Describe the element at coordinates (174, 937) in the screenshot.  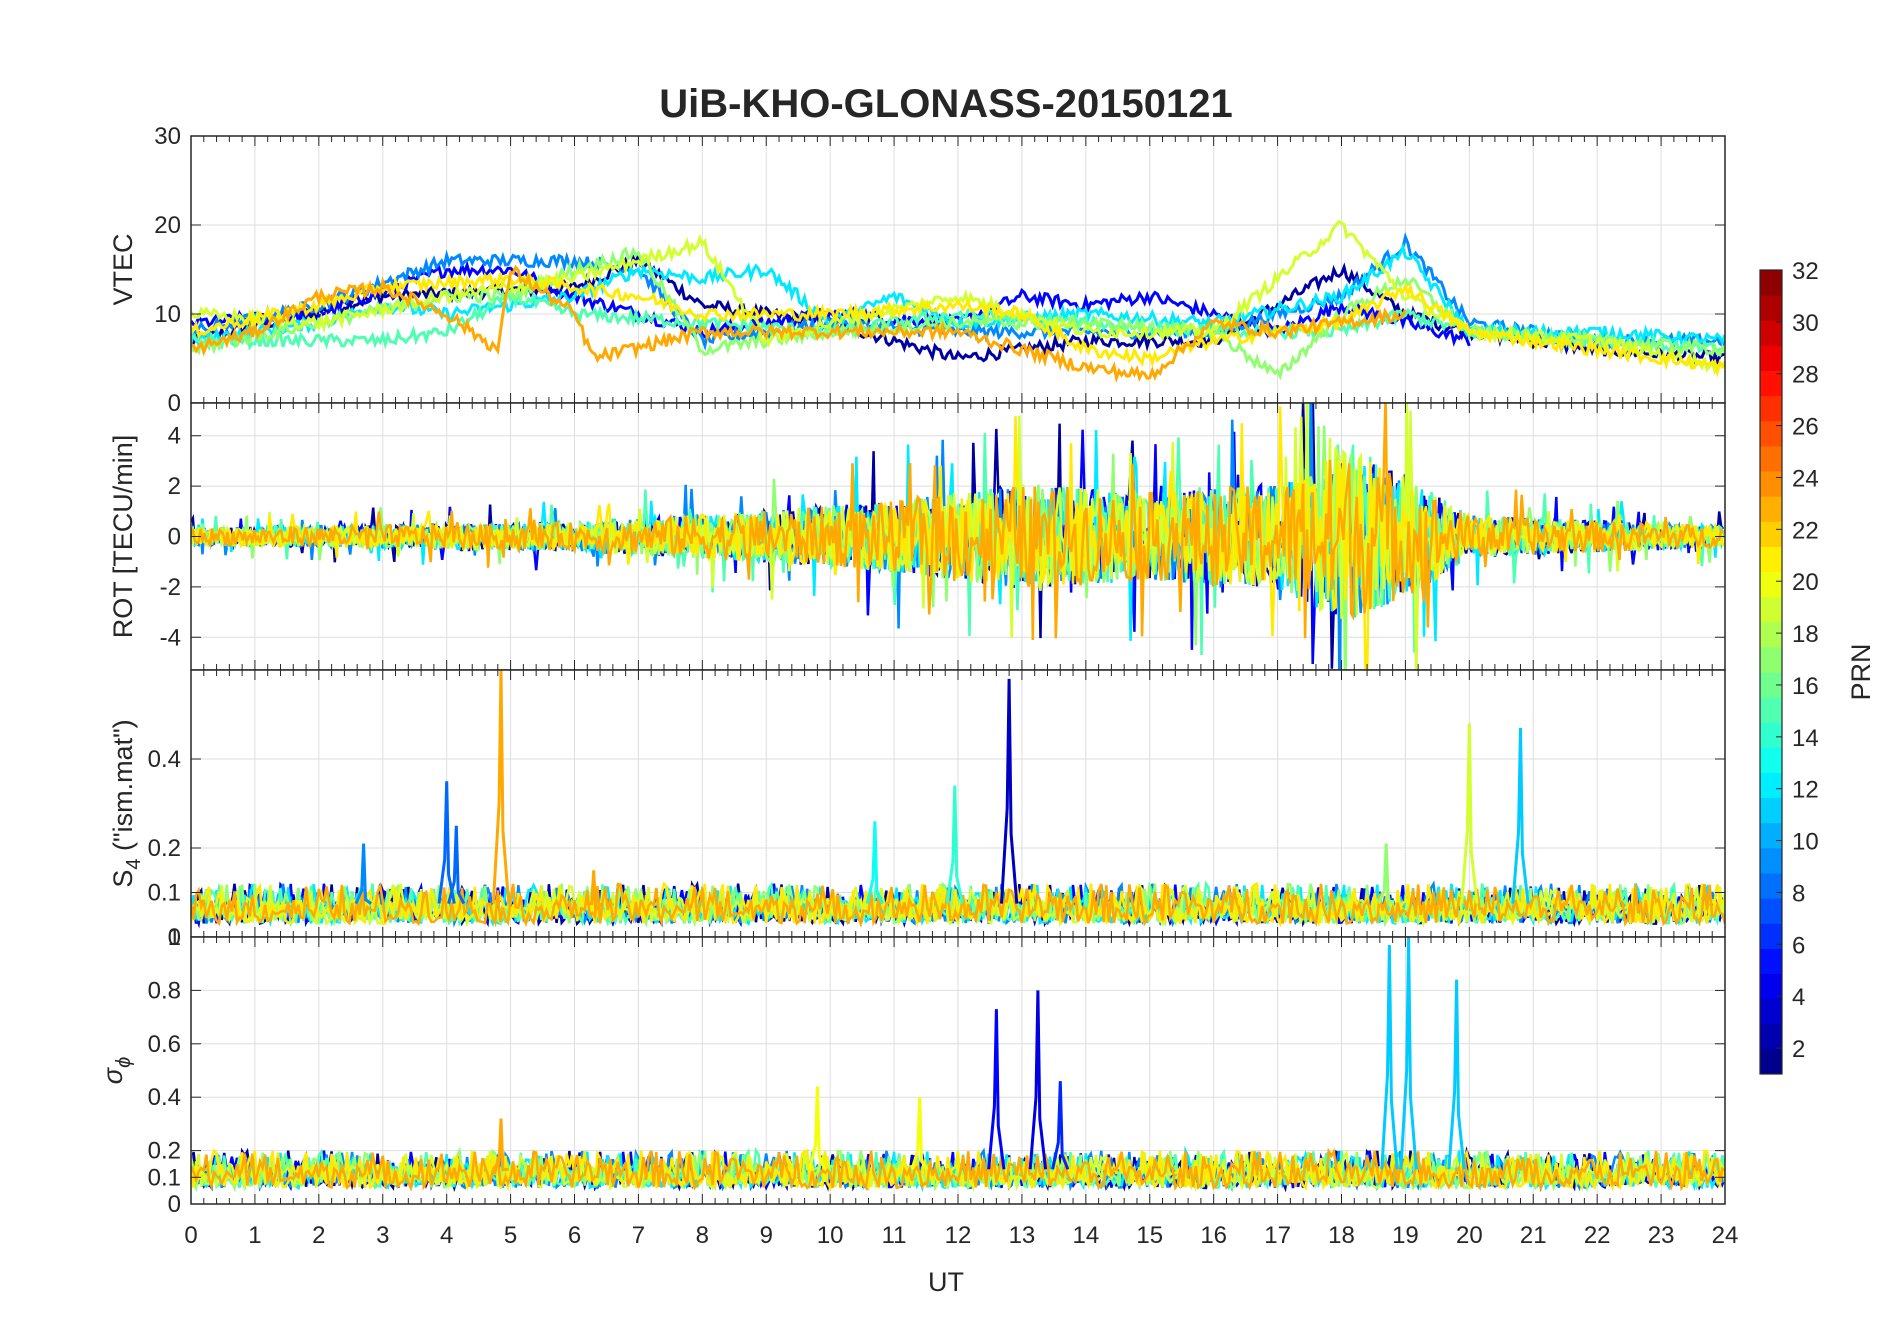
I see `y-tick-label: 1` at that location.